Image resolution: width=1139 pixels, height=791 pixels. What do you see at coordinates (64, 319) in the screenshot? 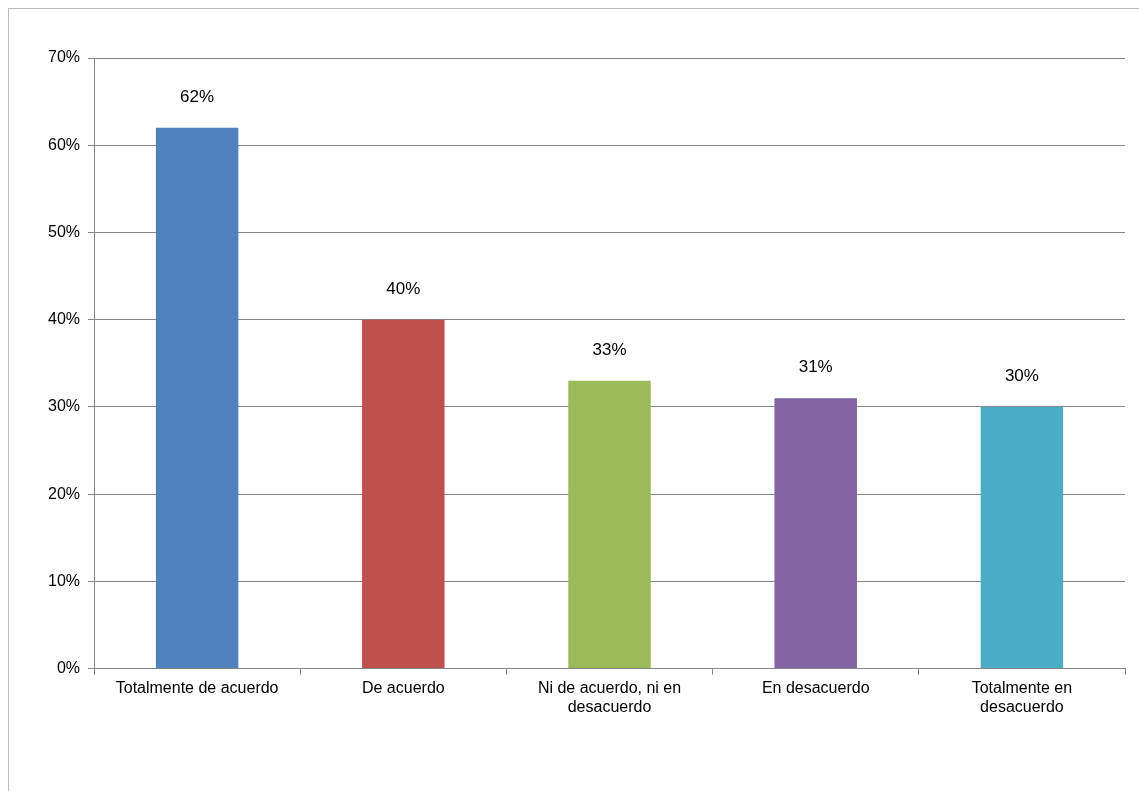
I see `y-tick-label: 40%` at bounding box center [64, 319].